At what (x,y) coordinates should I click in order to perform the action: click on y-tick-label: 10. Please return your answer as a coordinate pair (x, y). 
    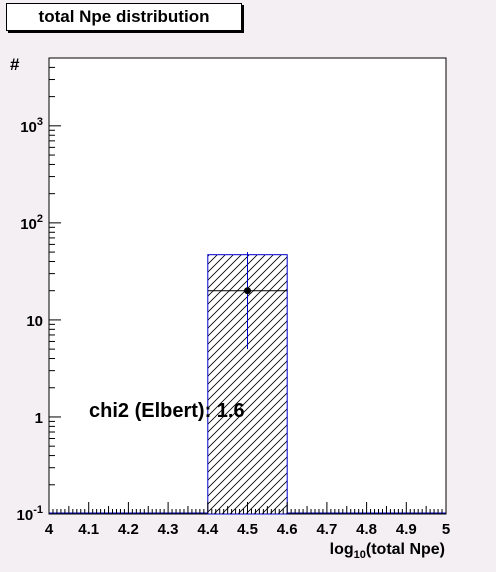
    Looking at the image, I should click on (34, 321).